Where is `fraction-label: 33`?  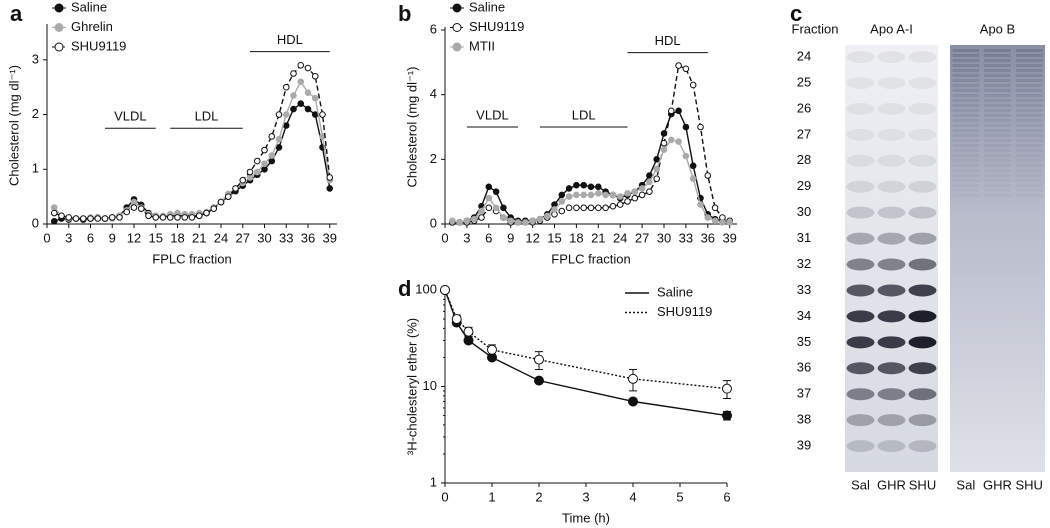 fraction-label: 33 is located at coordinates (804, 289).